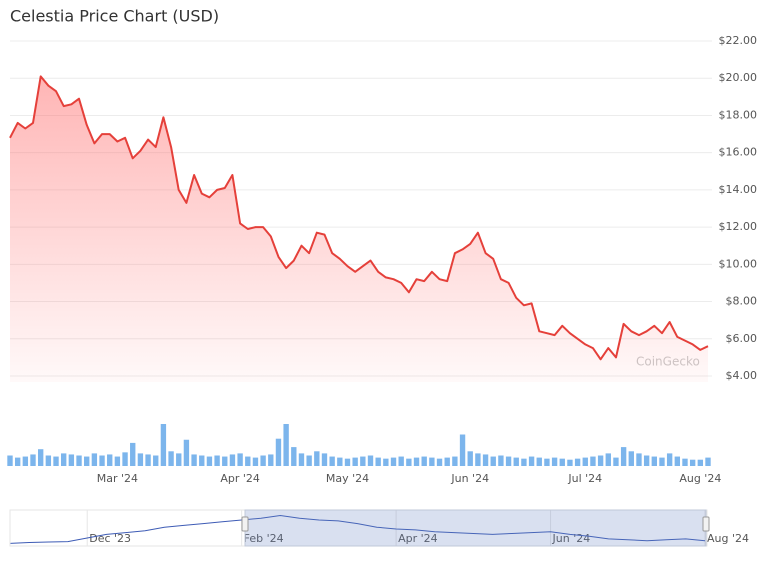 This screenshot has height=561, width=768. I want to click on y-tick-label: $14.00, so click(738, 189).